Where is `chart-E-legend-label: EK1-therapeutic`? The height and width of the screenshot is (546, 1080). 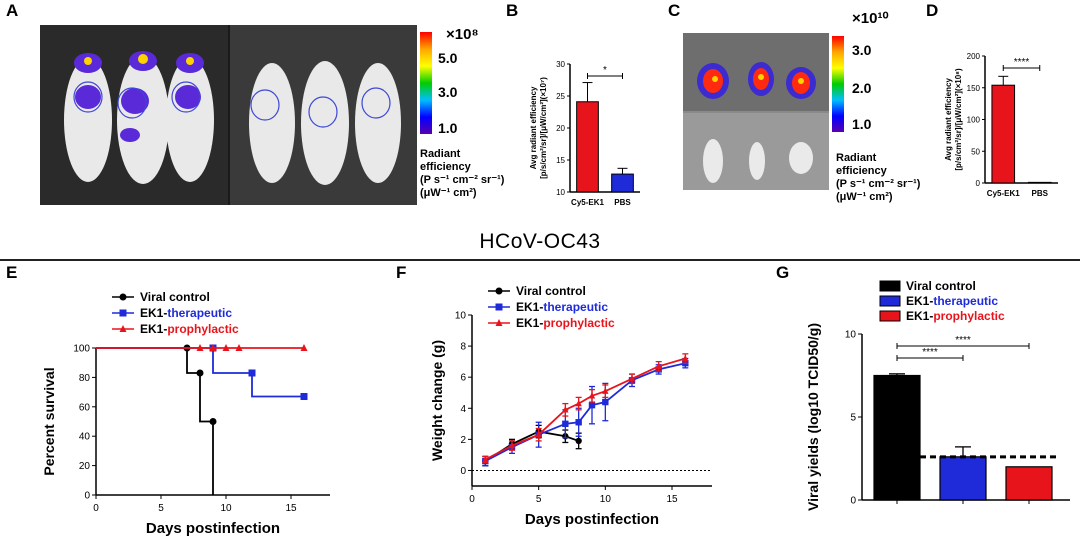 chart-E-legend-label: EK1-therapeutic is located at coordinates (186, 313).